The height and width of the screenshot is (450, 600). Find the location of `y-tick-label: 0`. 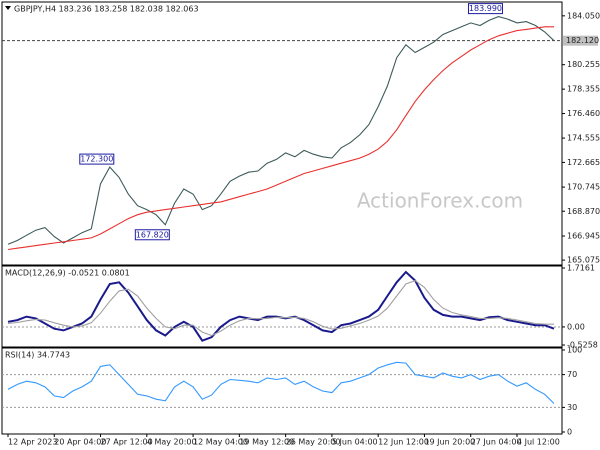

y-tick-label: 0 is located at coordinates (569, 432).